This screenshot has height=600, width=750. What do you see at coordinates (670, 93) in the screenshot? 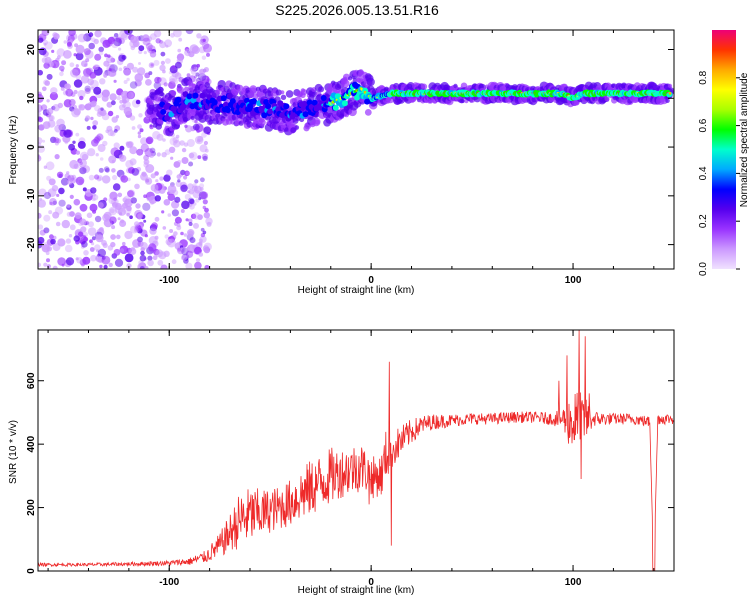
I see `spectrogram-peak-point` at bounding box center [670, 93].